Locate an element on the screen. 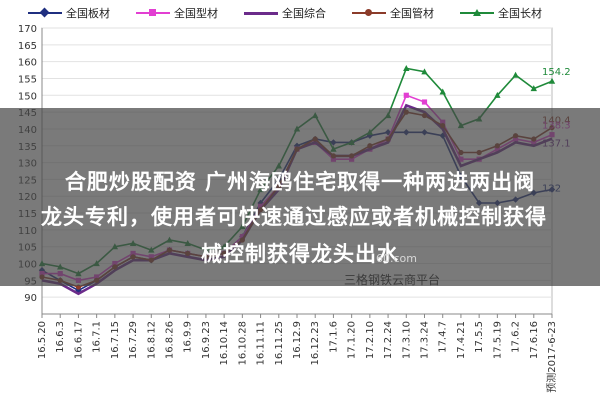 The width and height of the screenshot is (600, 400). x-tick-label: 17.4.7 is located at coordinates (443, 337).